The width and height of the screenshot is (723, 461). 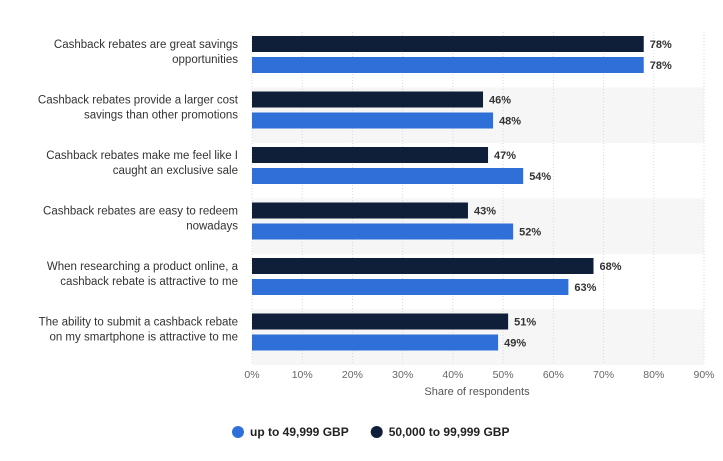 I want to click on category-label: on my smartphone is attractive to me, so click(x=143, y=338).